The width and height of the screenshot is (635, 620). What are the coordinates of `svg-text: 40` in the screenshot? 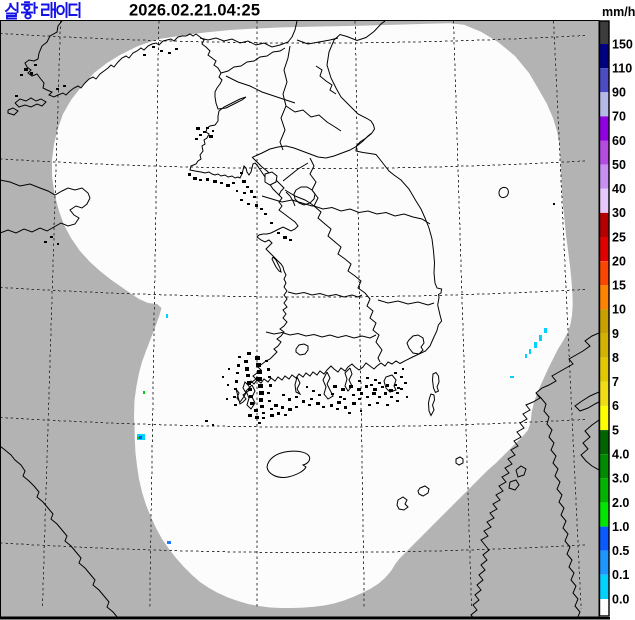 It's located at (619, 189).